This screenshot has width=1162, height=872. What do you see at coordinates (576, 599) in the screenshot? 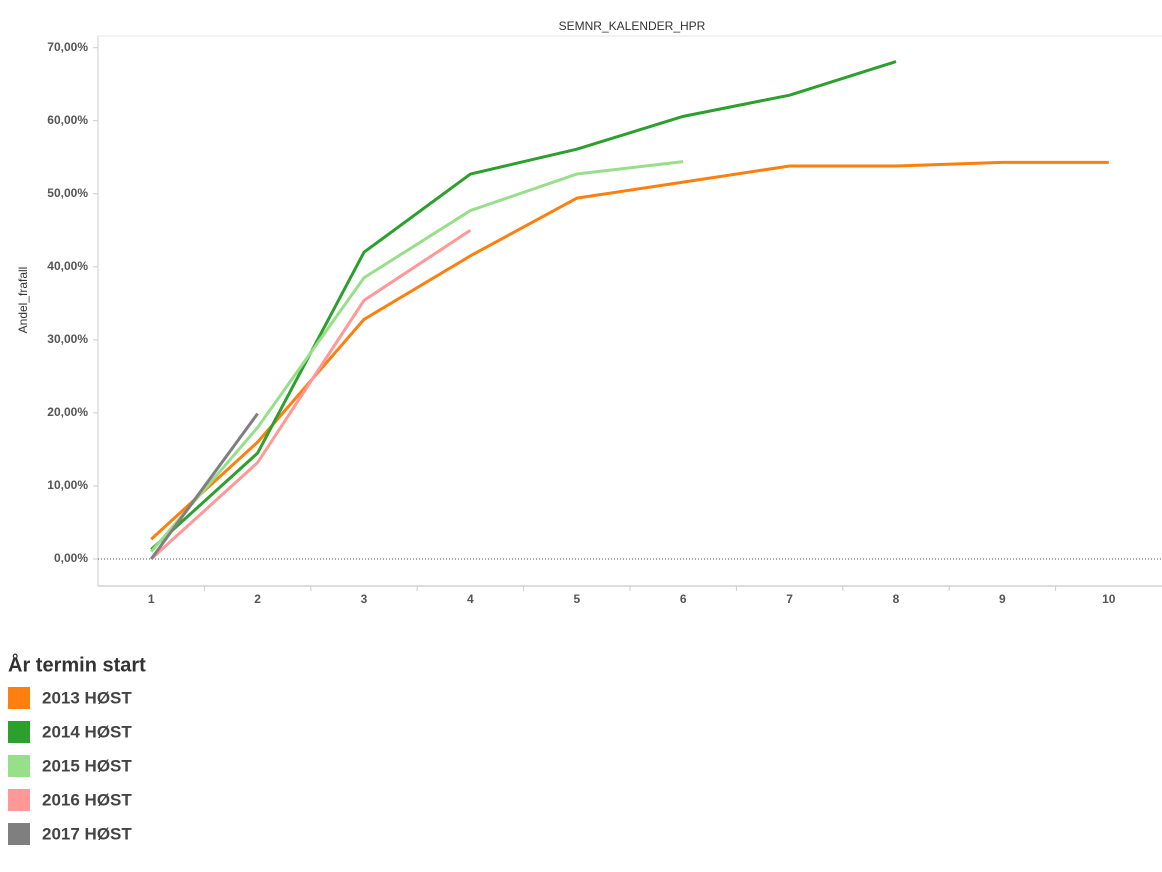
I see `x-tick-label: 5` at bounding box center [576, 599].